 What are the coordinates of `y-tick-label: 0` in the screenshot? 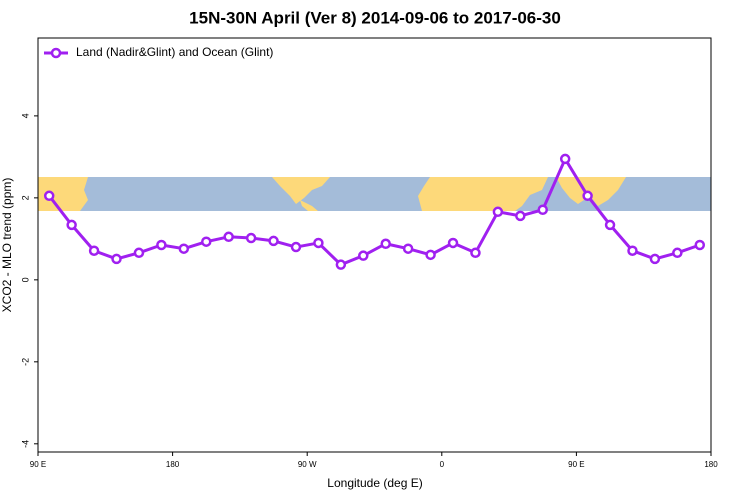 It's located at (25, 279).